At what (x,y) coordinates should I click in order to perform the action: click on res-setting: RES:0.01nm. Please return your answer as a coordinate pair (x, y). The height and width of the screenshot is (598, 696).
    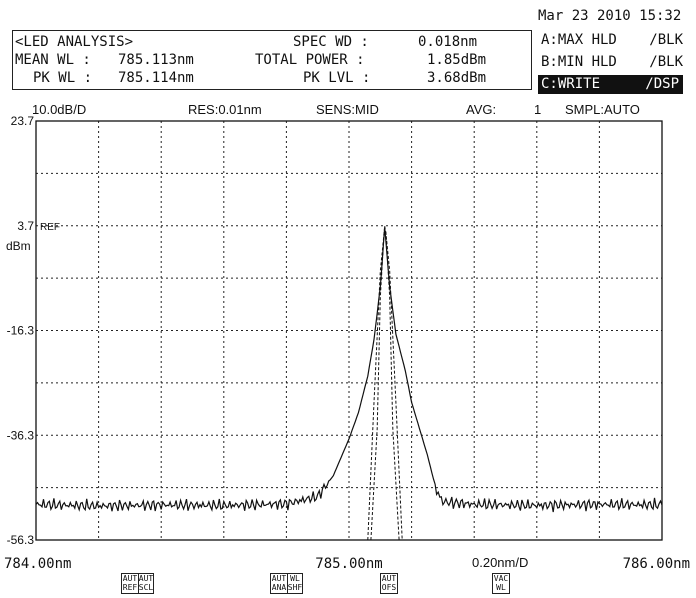
    Looking at the image, I should click on (225, 109).